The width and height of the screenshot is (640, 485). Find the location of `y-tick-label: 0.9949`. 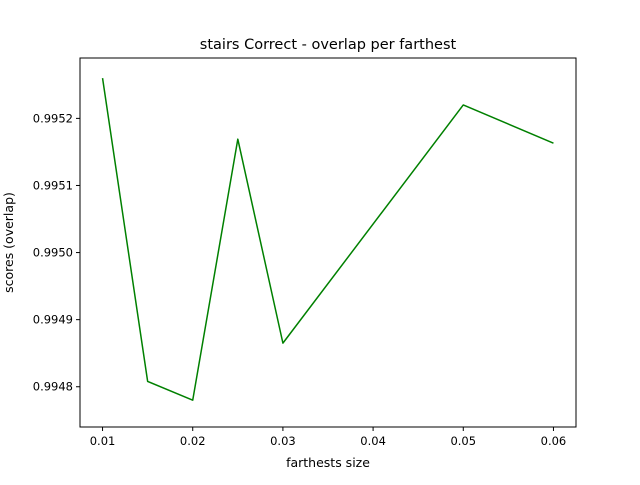

y-tick-label: 0.9949 is located at coordinates (53, 320).